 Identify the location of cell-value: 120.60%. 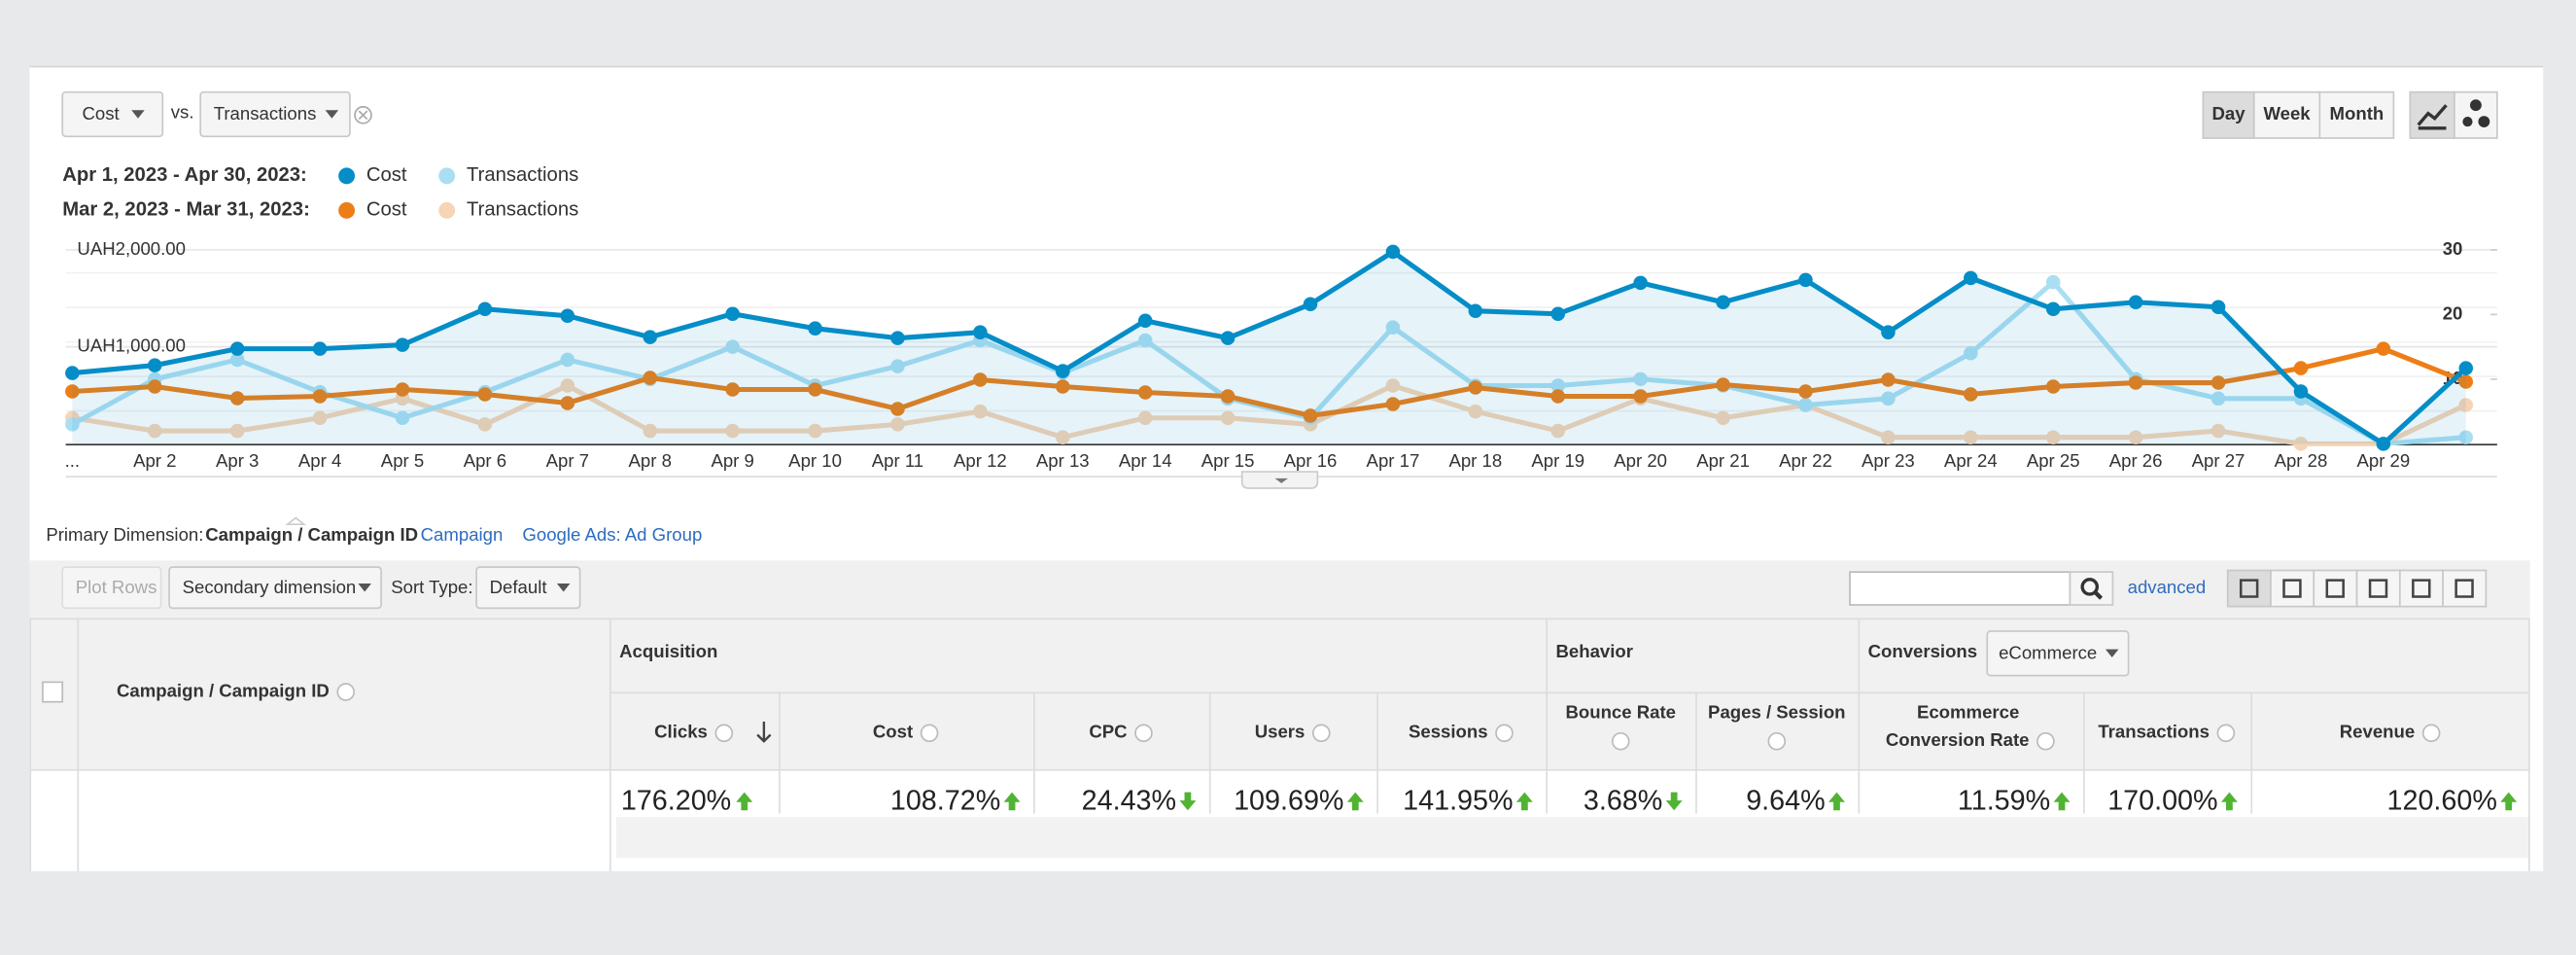
(2442, 800).